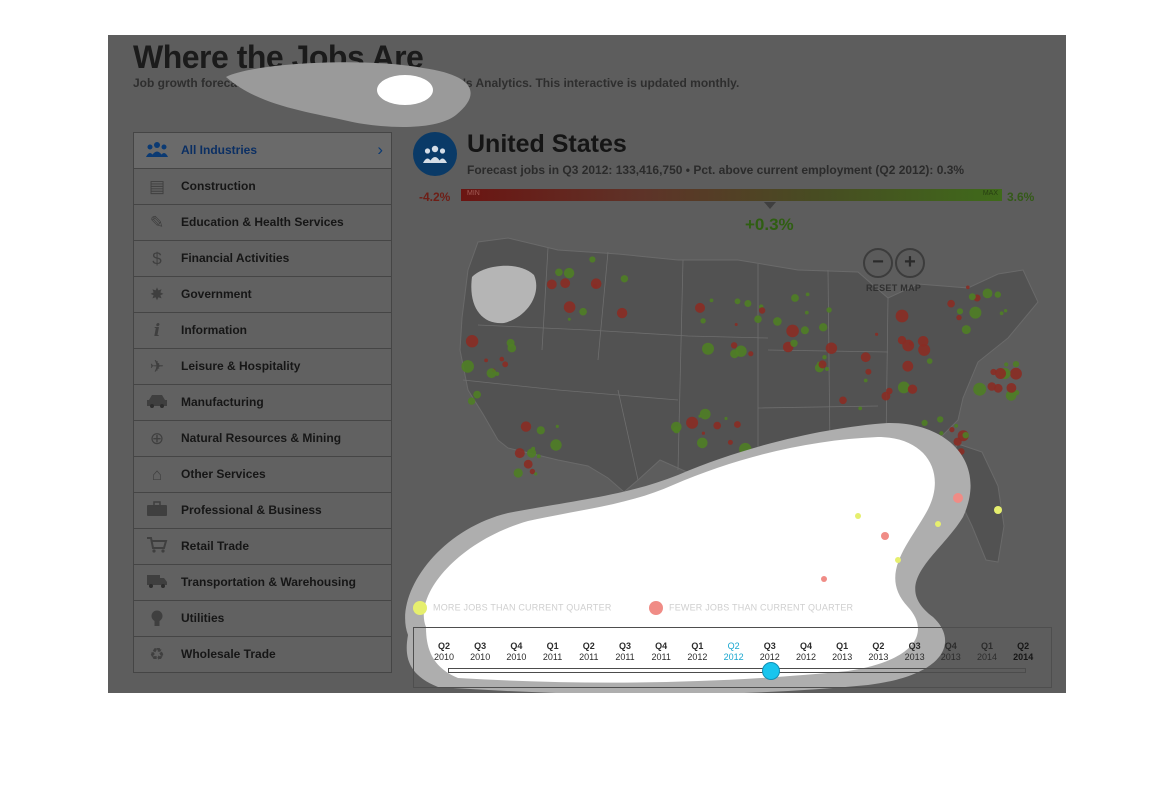  Describe the element at coordinates (987, 652) in the screenshot. I see `timeline-quarter: Q1 2014` at that location.